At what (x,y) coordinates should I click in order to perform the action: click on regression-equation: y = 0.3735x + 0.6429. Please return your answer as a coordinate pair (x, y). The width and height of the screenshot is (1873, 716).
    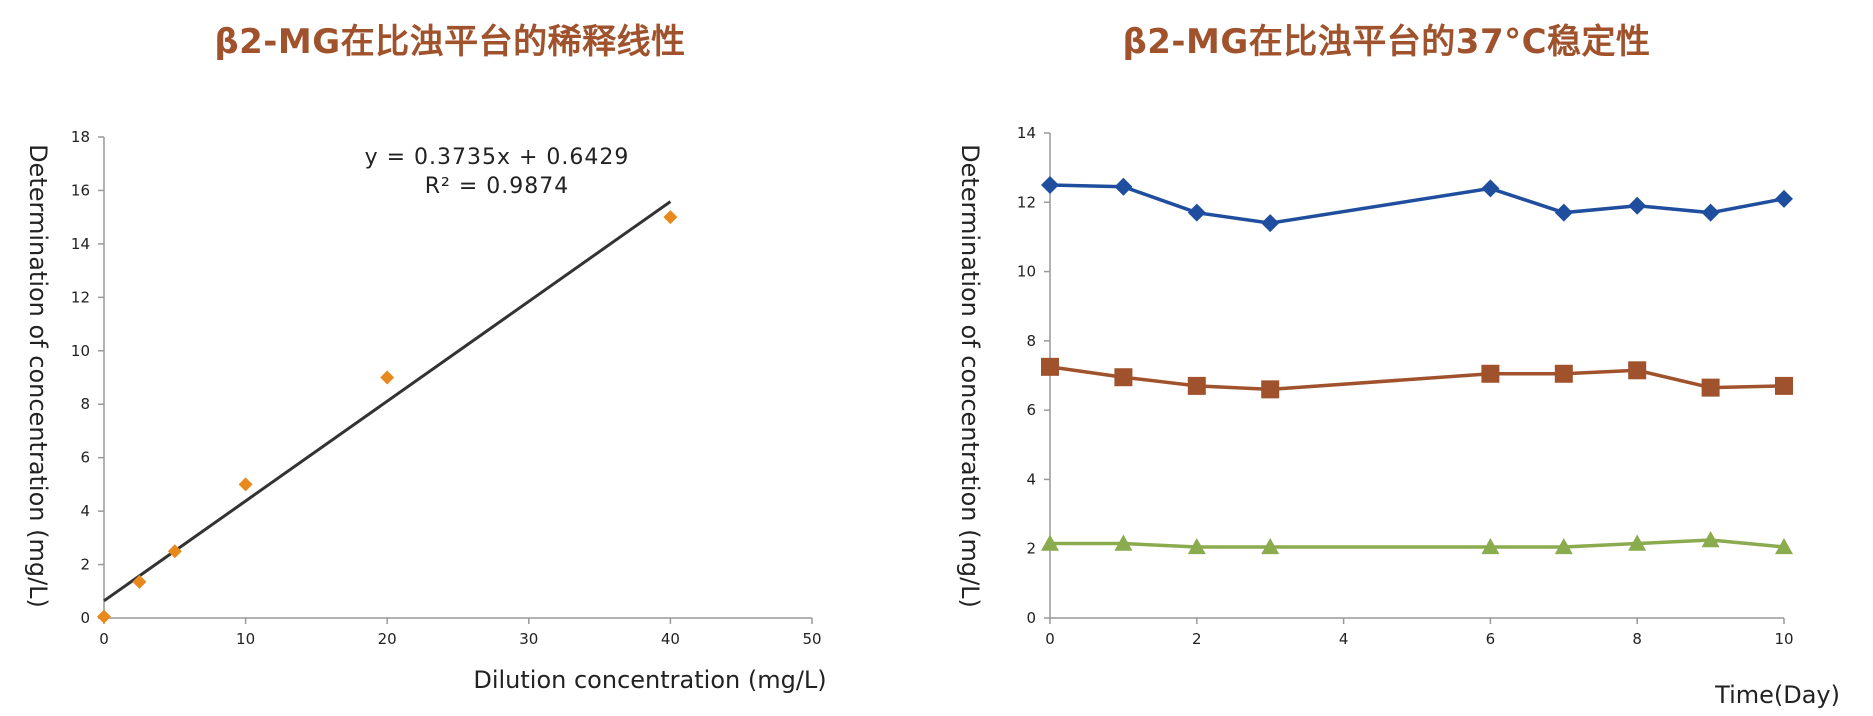
    Looking at the image, I should click on (497, 157).